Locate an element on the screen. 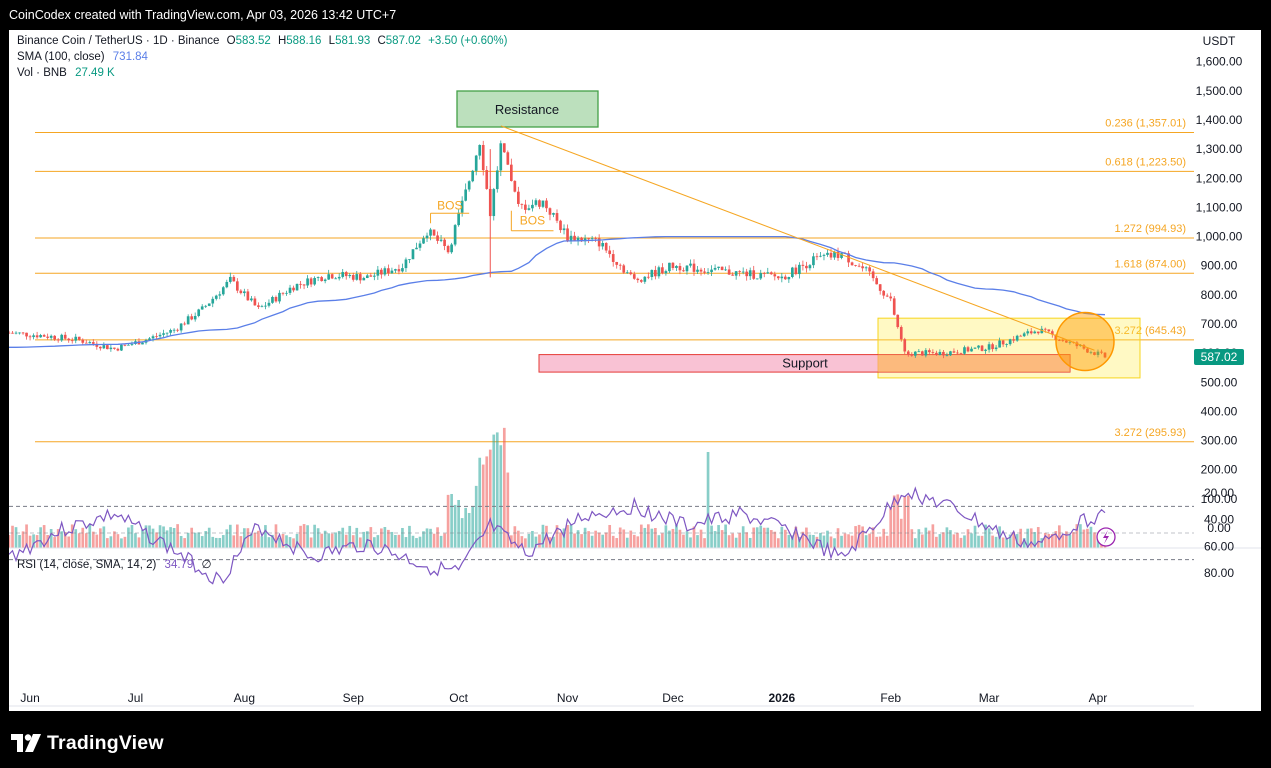  legend-vol-value: 27.49 K is located at coordinates (95, 73).